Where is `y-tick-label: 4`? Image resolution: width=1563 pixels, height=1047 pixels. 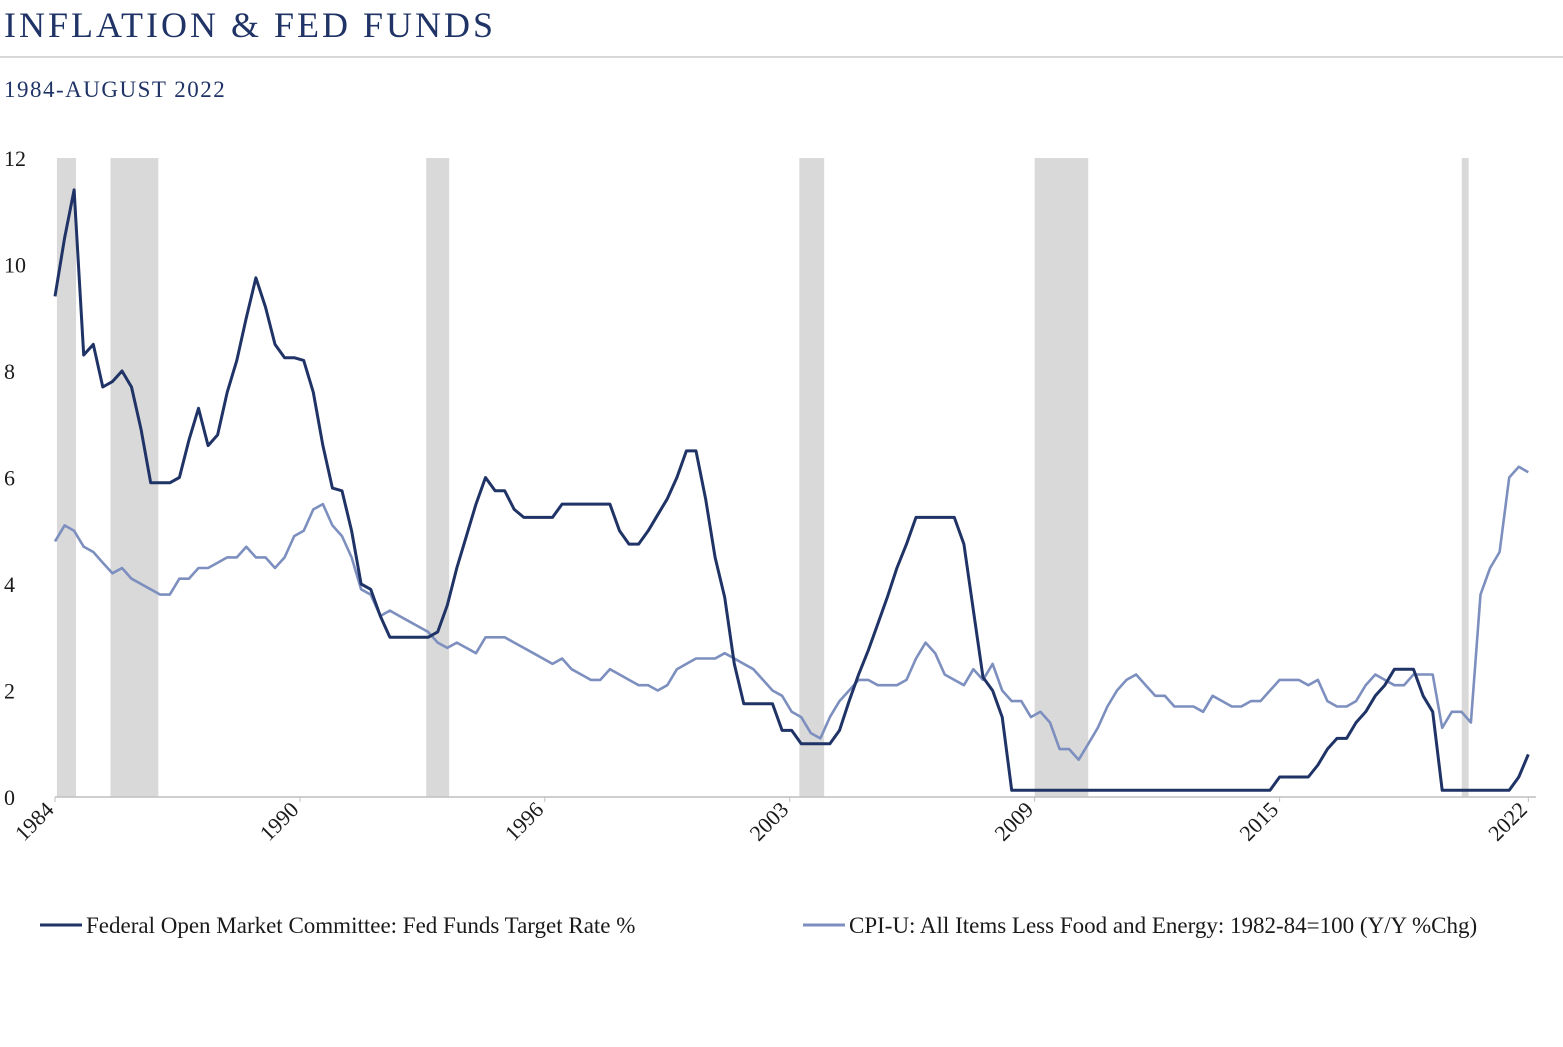 y-tick-label: 4 is located at coordinates (9, 584).